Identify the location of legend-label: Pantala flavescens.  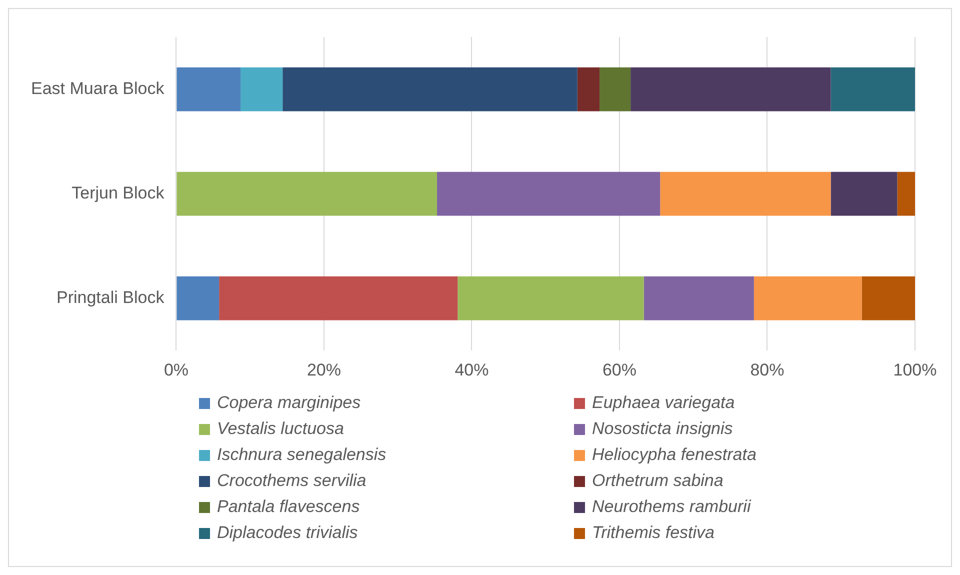
(288, 507).